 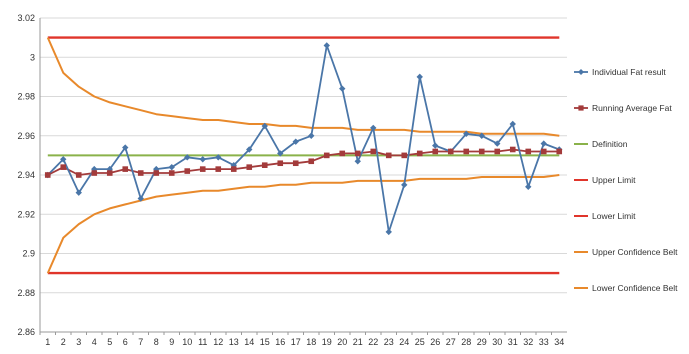 What do you see at coordinates (265, 342) in the screenshot?
I see `x-tick-label: 15` at bounding box center [265, 342].